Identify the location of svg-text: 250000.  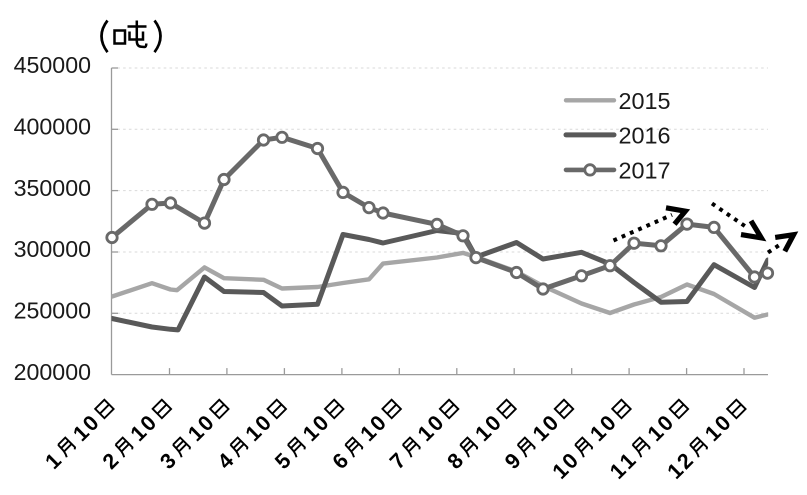
(52, 311).